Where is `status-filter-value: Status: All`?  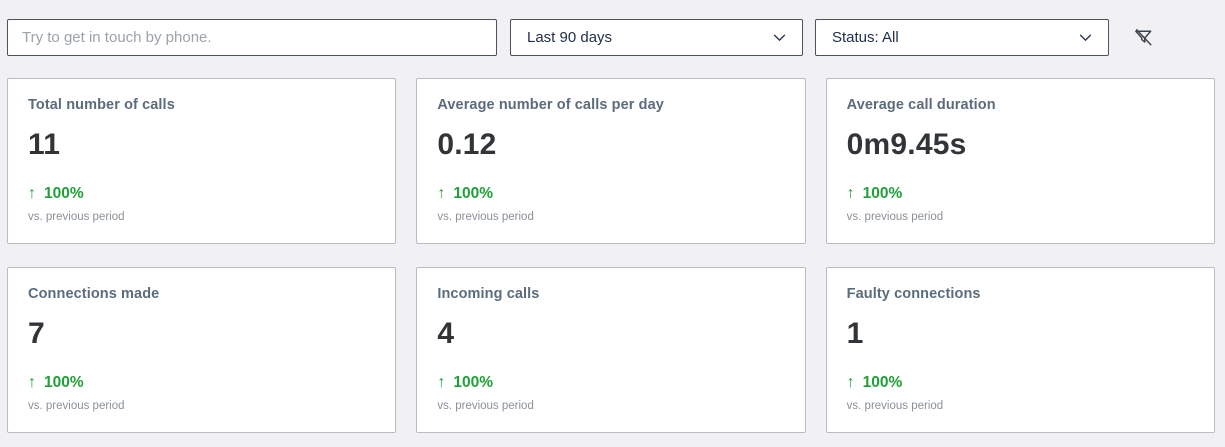
status-filter-value: Status: All is located at coordinates (865, 37).